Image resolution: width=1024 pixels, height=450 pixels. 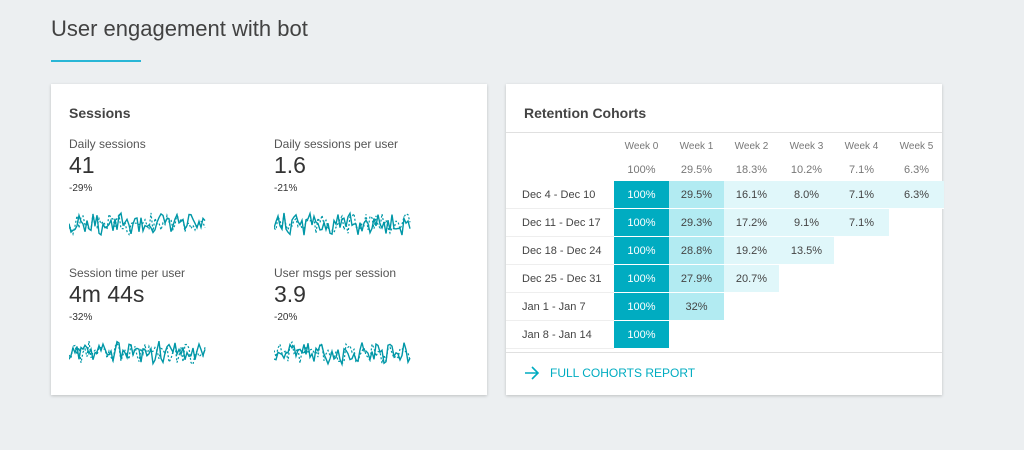 I want to click on metric-value: 4m 44s, so click(x=107, y=294).